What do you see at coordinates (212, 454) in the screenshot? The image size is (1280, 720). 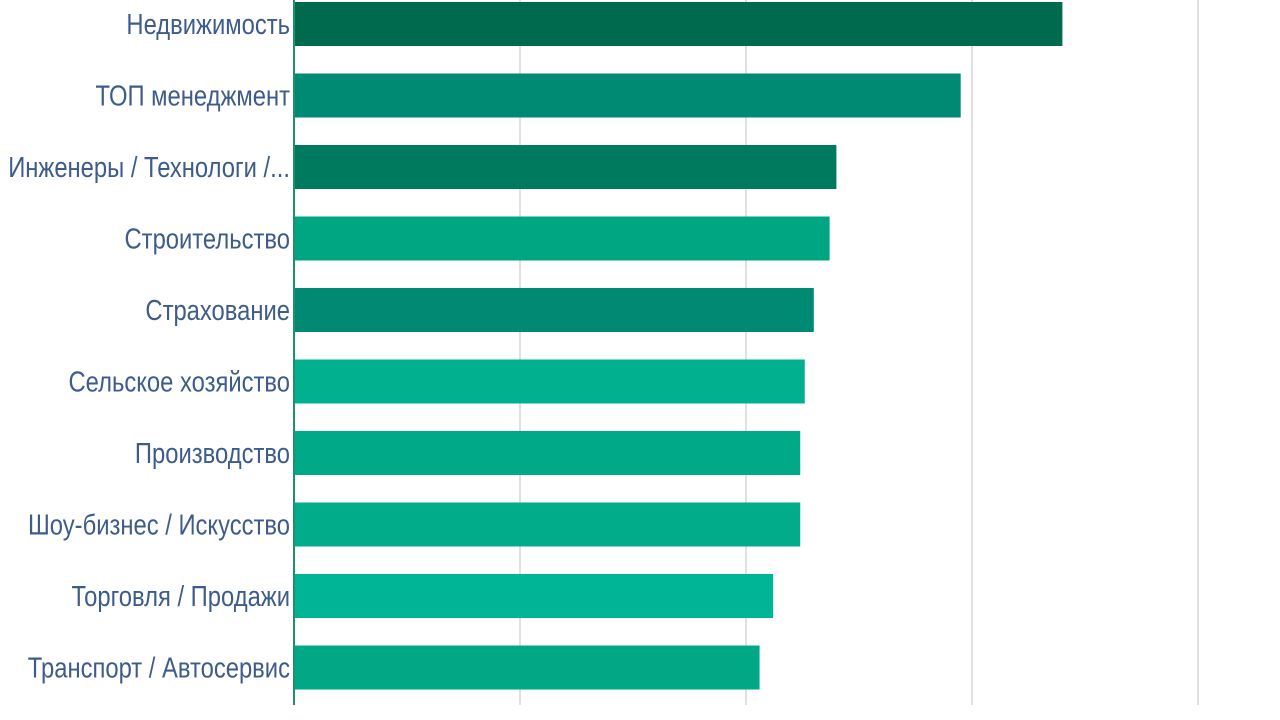 I see `category-label: Производство` at bounding box center [212, 454].